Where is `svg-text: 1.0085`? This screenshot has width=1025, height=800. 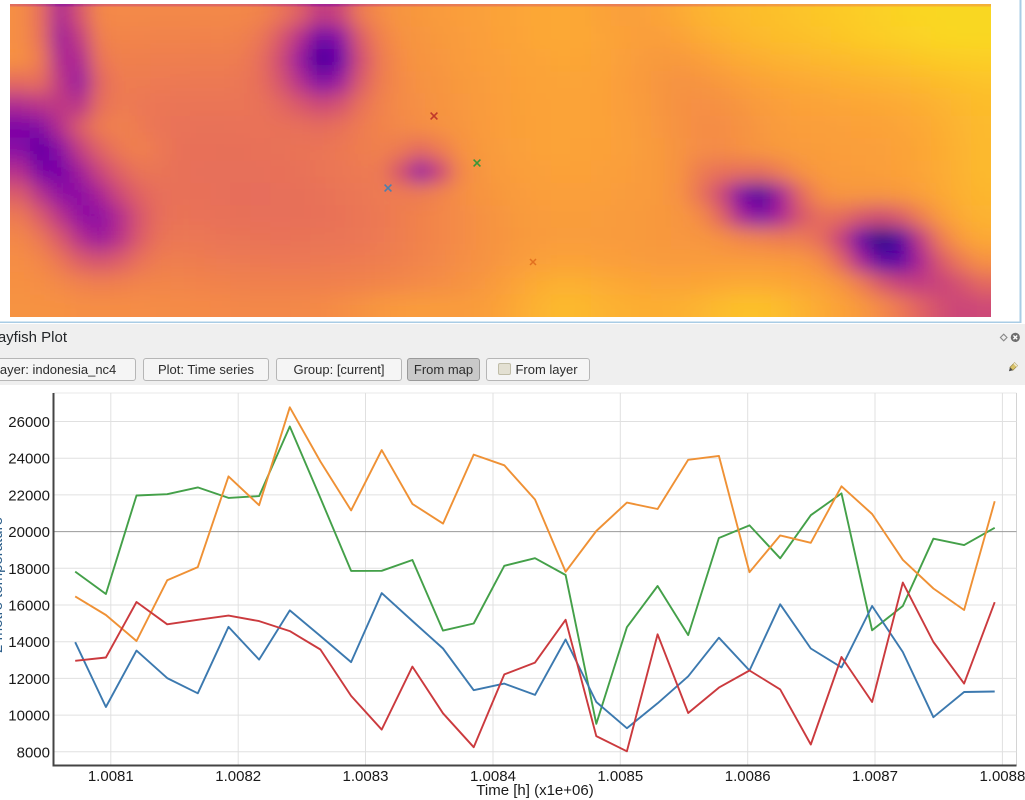
svg-text: 1.0085 is located at coordinates (620, 776).